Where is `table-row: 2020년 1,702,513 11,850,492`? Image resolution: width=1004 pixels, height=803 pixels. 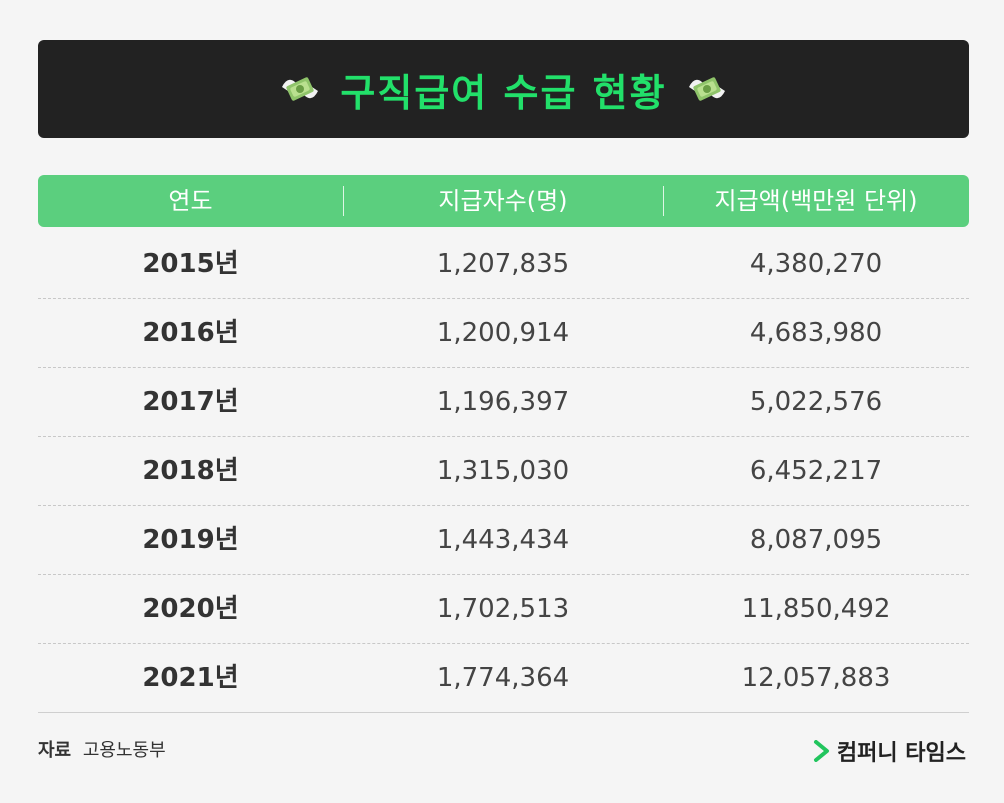
table-row: 2020년 1,702,513 11,850,492 is located at coordinates (503, 609).